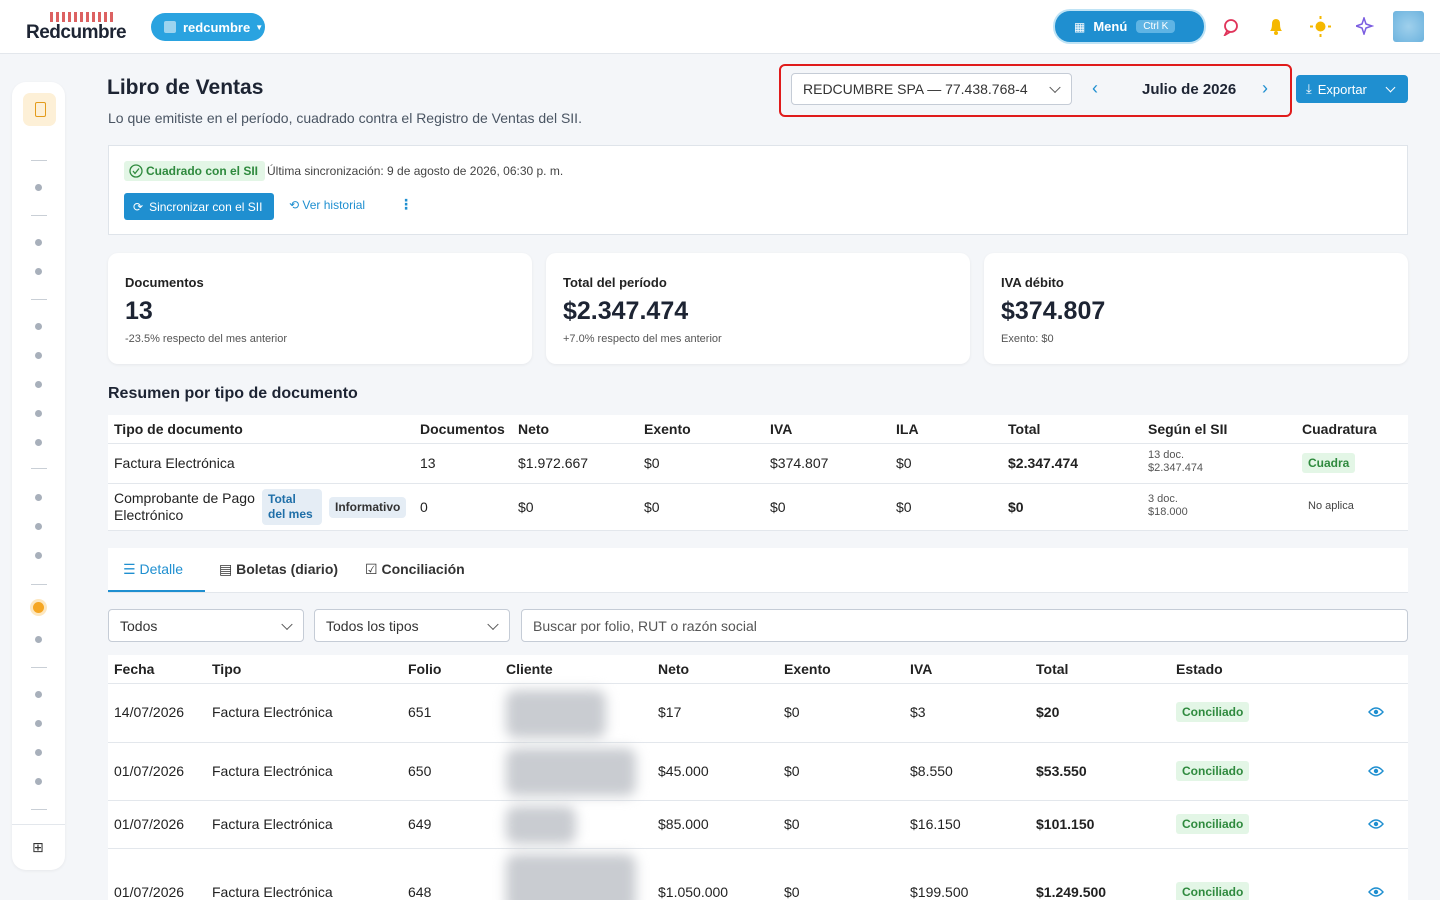 Image resolution: width=1440 pixels, height=900 pixels. I want to click on avatar, so click(1408, 26).